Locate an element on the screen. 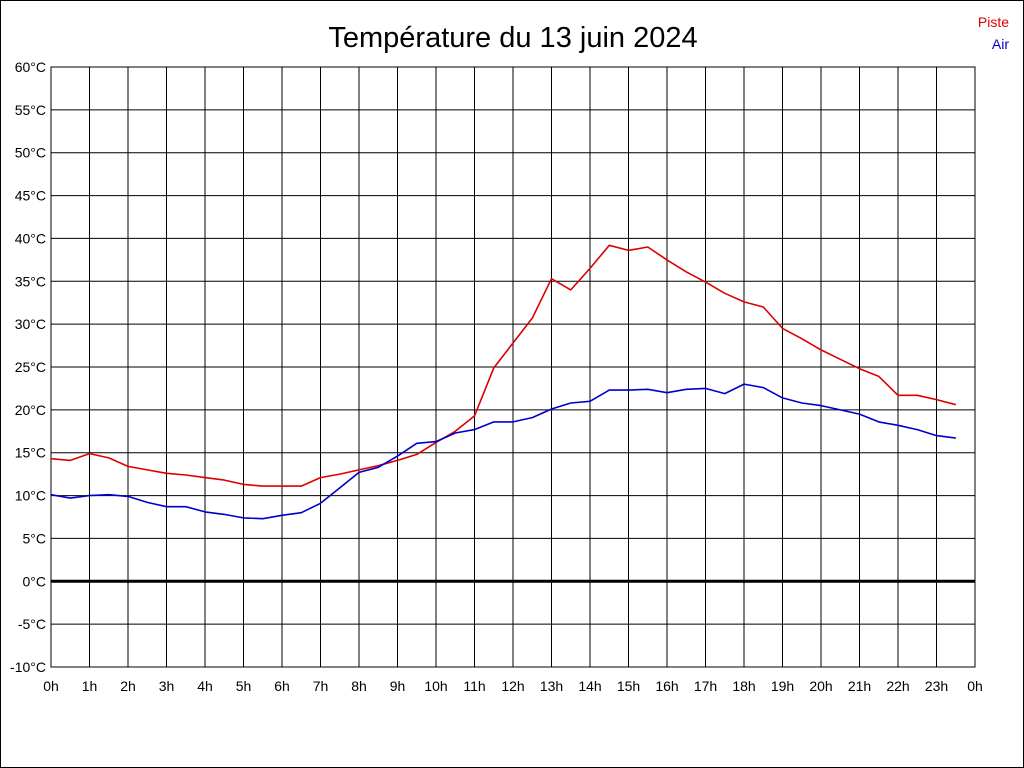 The image size is (1024, 768). x-tick-label: 3h is located at coordinates (167, 686).